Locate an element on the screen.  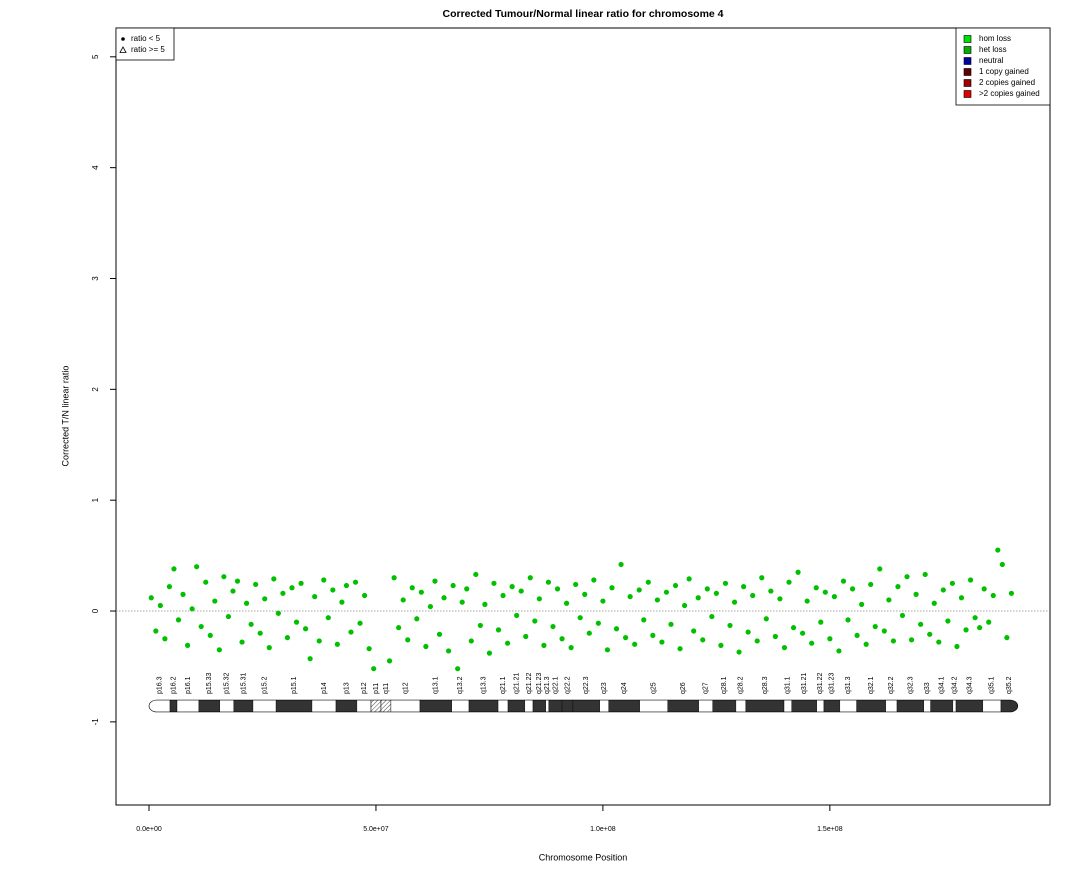
band-label: q13.3 is located at coordinates (483, 685).